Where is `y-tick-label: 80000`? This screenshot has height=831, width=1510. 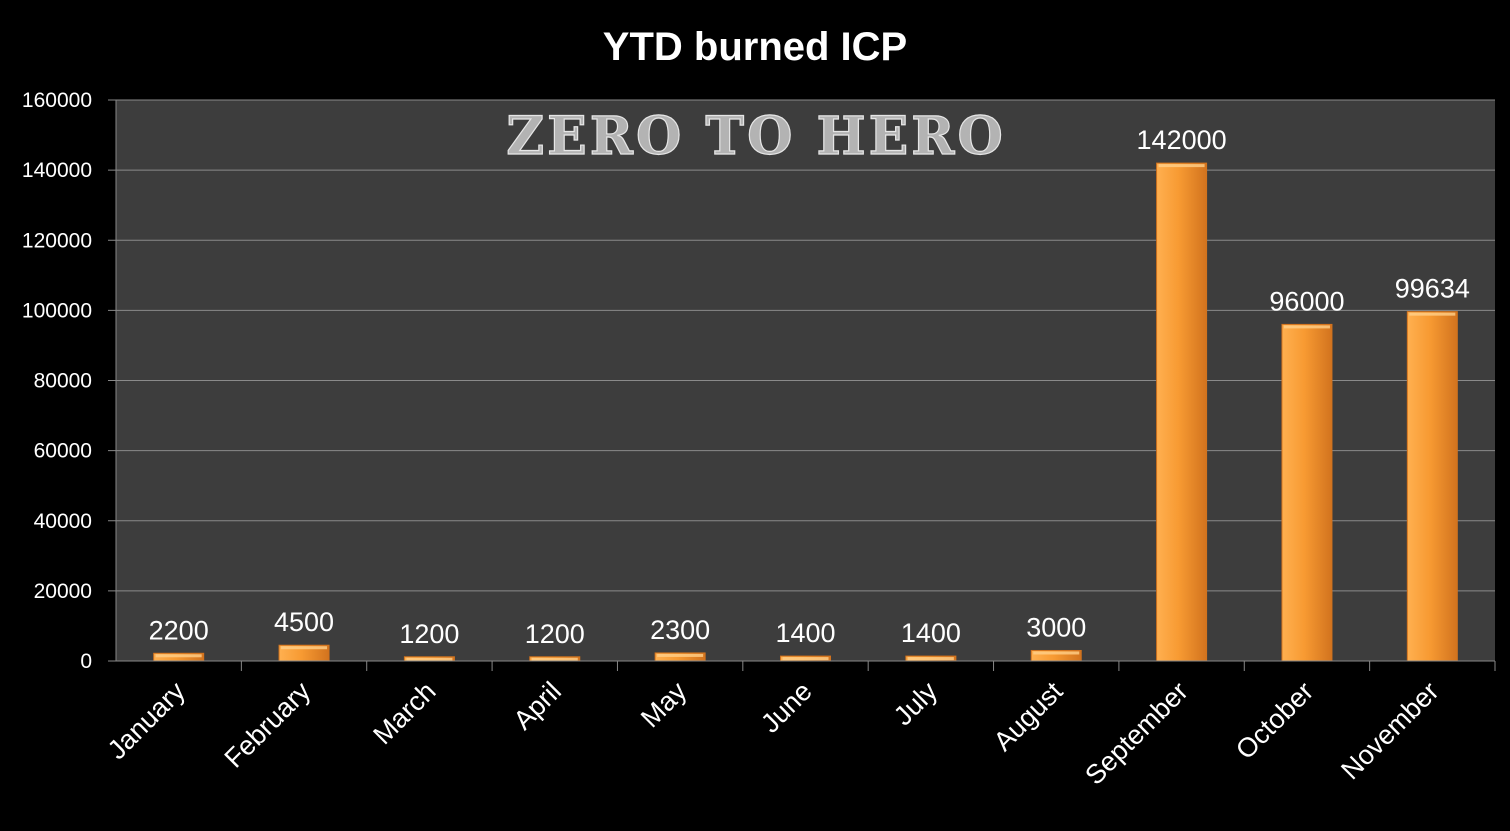
y-tick-label: 80000 is located at coordinates (63, 381).